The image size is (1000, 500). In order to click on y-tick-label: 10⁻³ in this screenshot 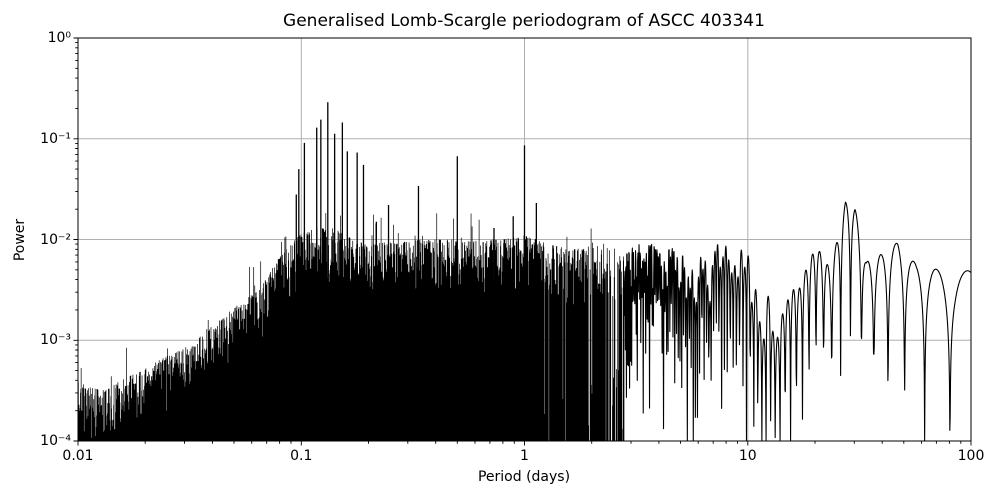, I will do `click(55, 340)`.